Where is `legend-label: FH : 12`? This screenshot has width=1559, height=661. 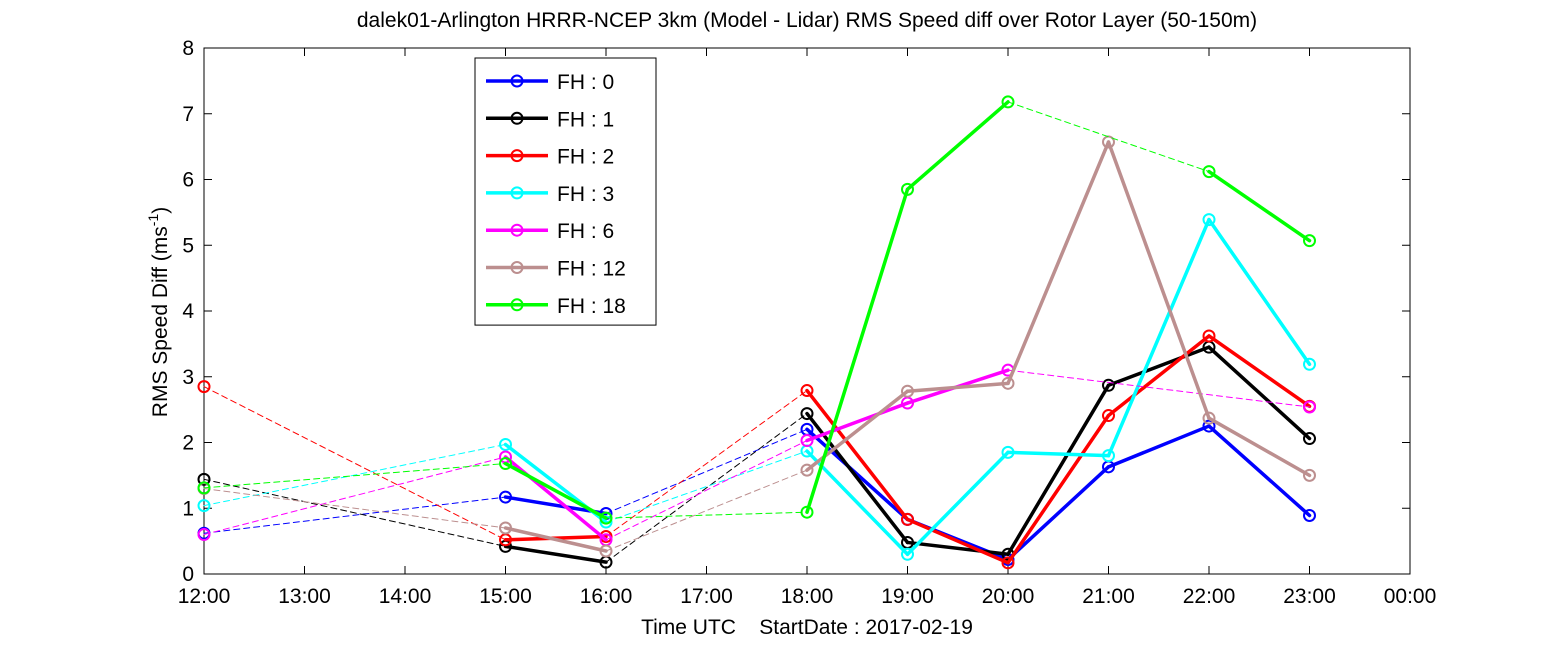
legend-label: FH : 12 is located at coordinates (591, 269).